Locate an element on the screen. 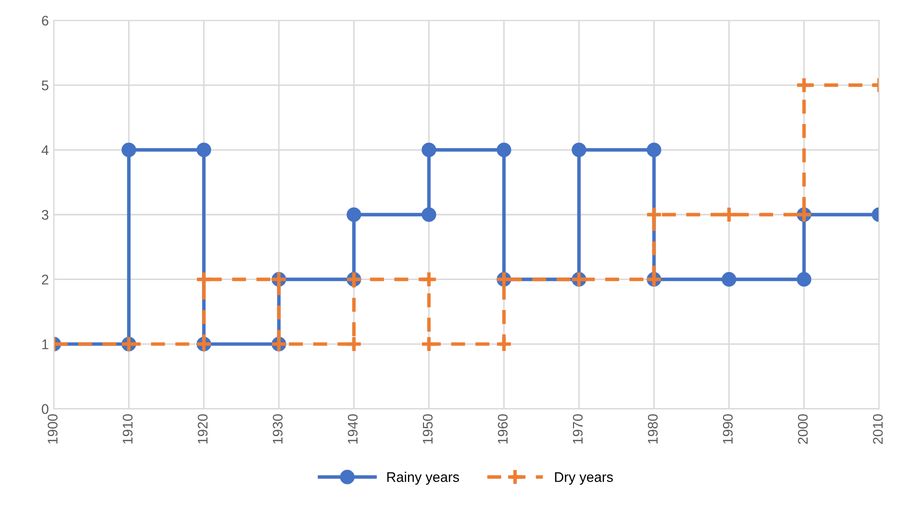 Image resolution: width=897 pixels, height=511 pixels. x-tick-label: 1980 is located at coordinates (653, 429).